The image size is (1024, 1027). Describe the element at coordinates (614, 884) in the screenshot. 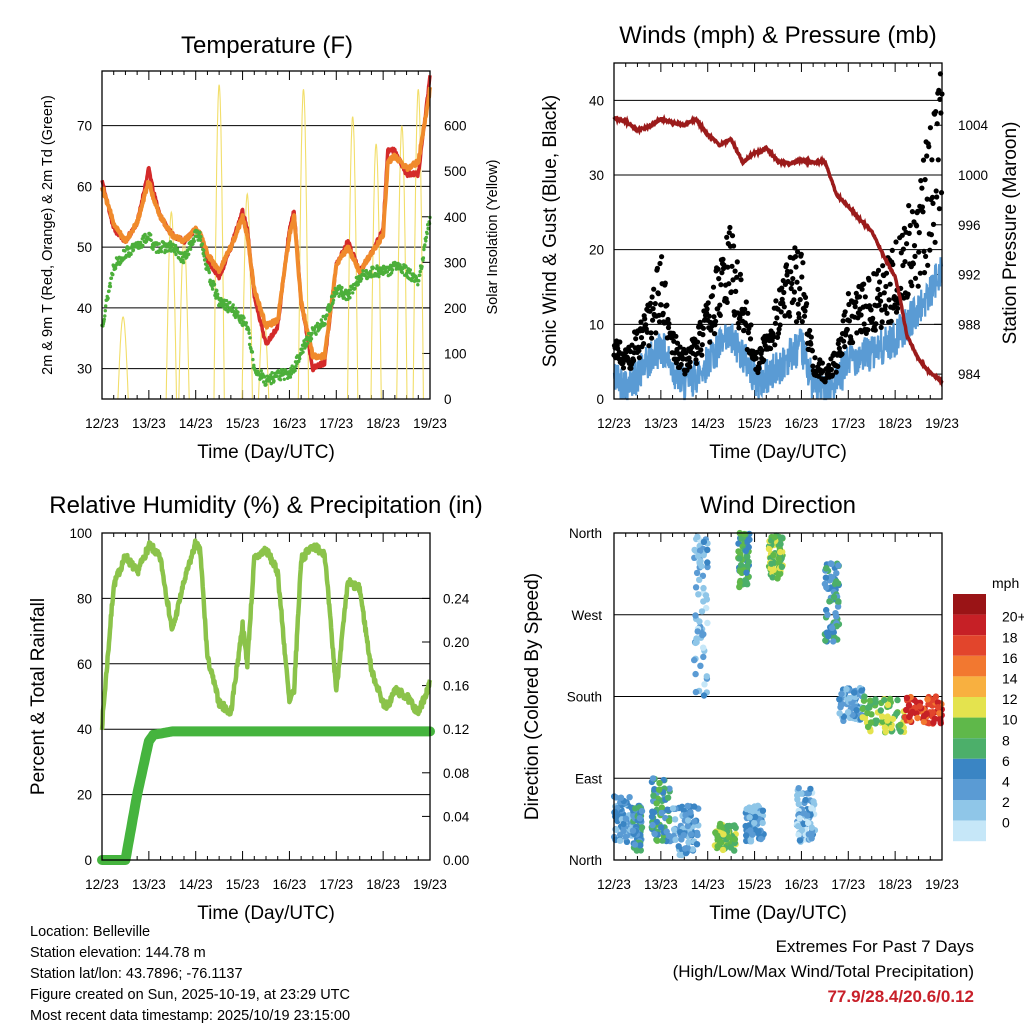

I see `direction-xtick-label: 12/23` at that location.